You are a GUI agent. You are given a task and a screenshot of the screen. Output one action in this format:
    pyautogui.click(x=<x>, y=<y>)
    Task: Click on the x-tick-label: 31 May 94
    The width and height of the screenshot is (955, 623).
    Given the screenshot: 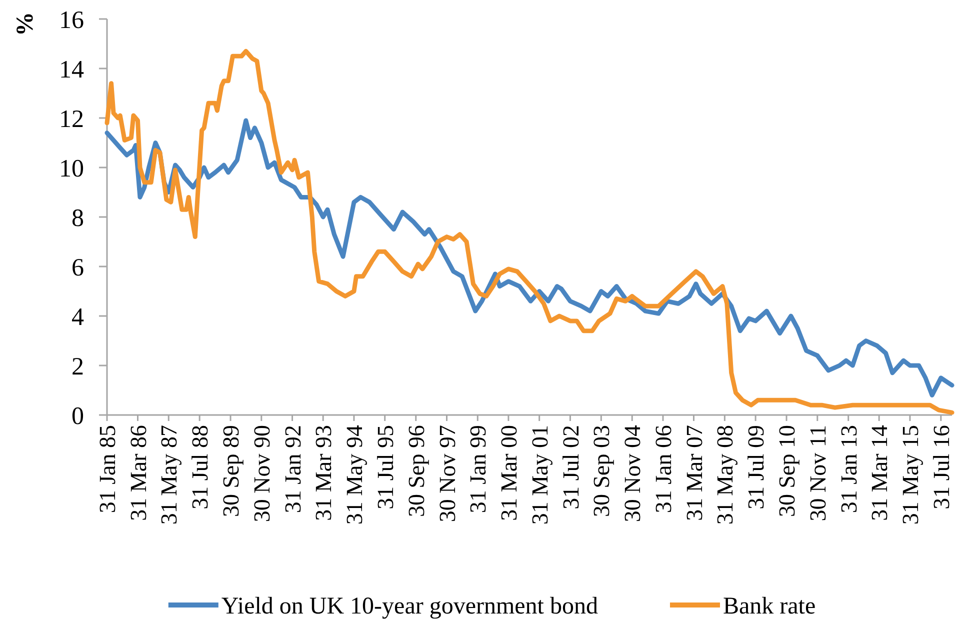 What is the action you would take?
    pyautogui.click(x=355, y=474)
    